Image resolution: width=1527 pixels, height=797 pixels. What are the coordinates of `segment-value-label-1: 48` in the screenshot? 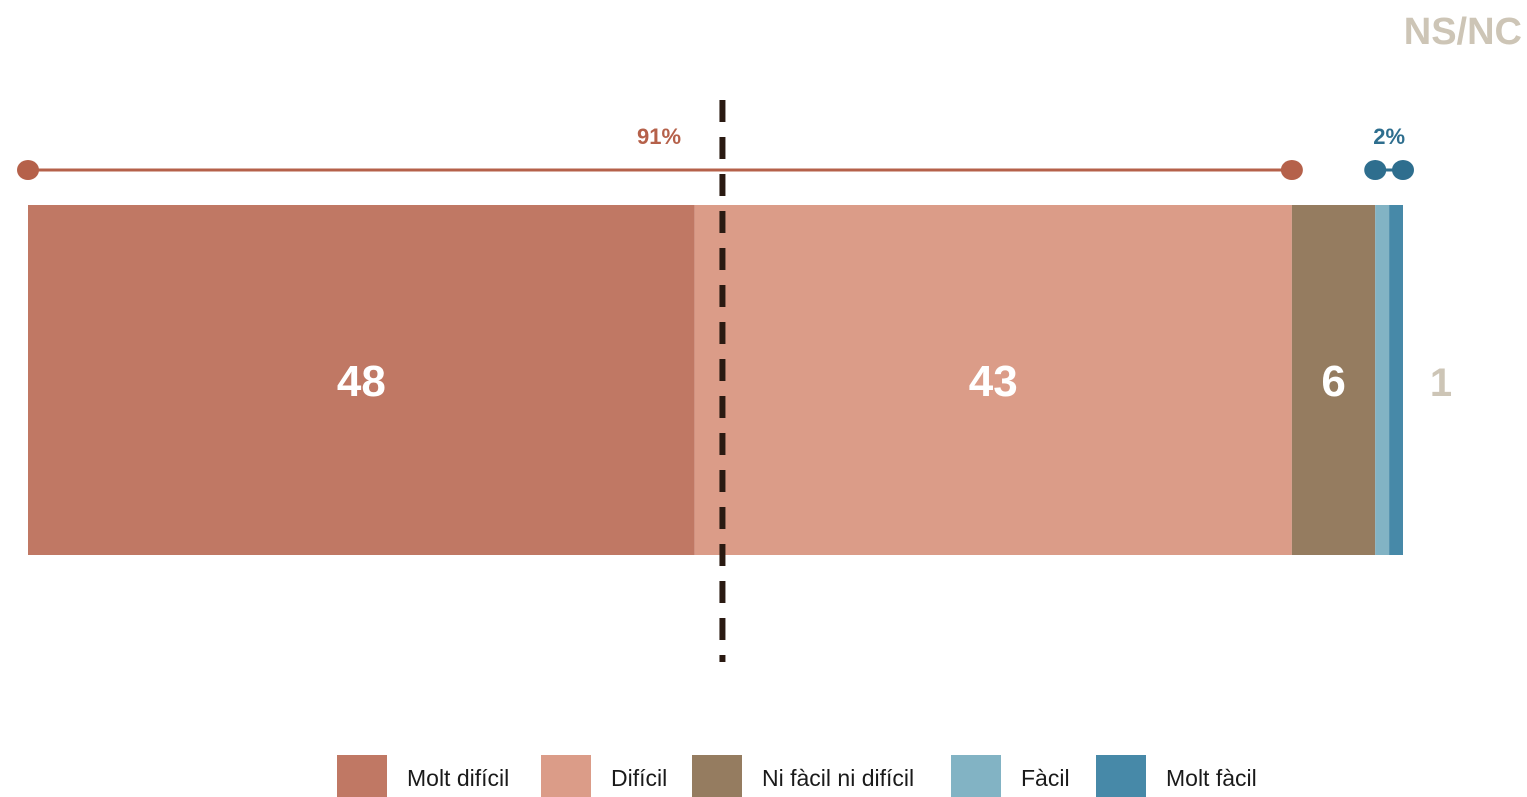 It's located at (361, 381).